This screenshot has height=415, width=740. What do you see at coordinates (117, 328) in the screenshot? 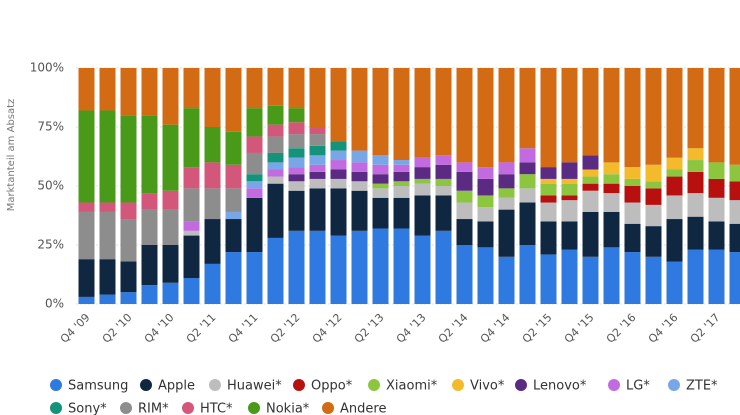
I see `x-tick-label: Q2 '10` at bounding box center [117, 328].